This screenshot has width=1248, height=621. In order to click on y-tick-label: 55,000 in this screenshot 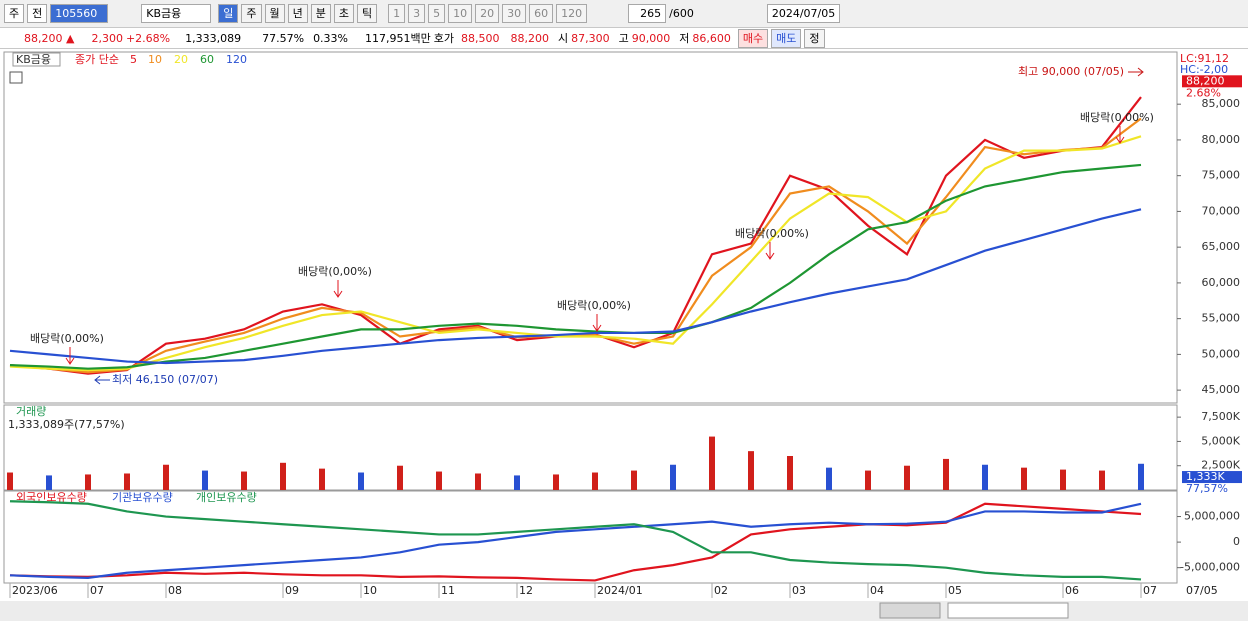, I will do `click(1221, 318)`.